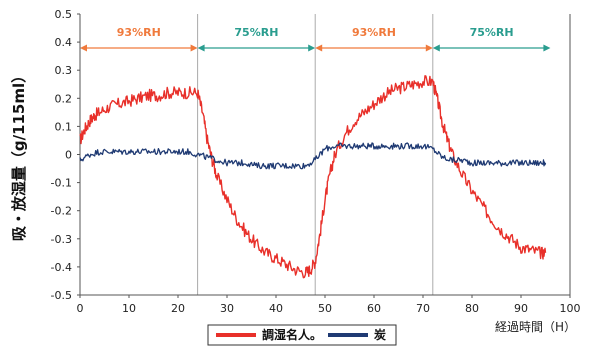  I want to click on y-tick-label: -0.4, so click(61, 267).